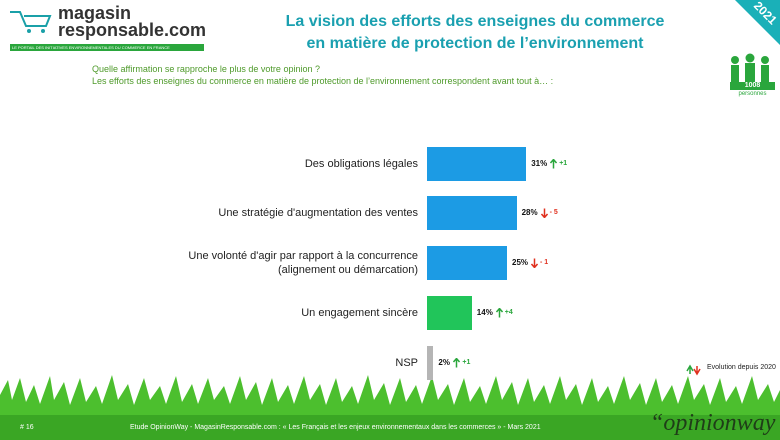 The height and width of the screenshot is (440, 780). Describe the element at coordinates (544, 262) in the screenshot. I see `change-label: - 1` at that location.